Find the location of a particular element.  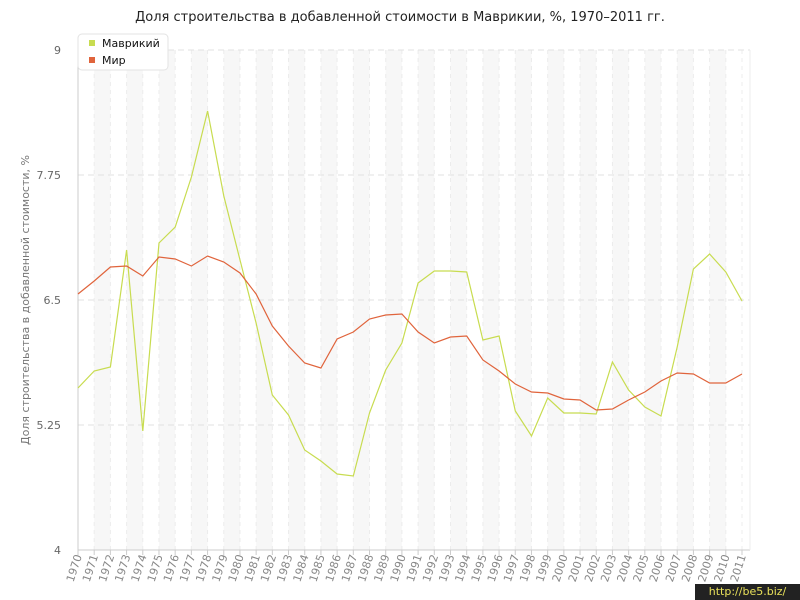

legend-label-mauritius: Маврикий is located at coordinates (131, 43).